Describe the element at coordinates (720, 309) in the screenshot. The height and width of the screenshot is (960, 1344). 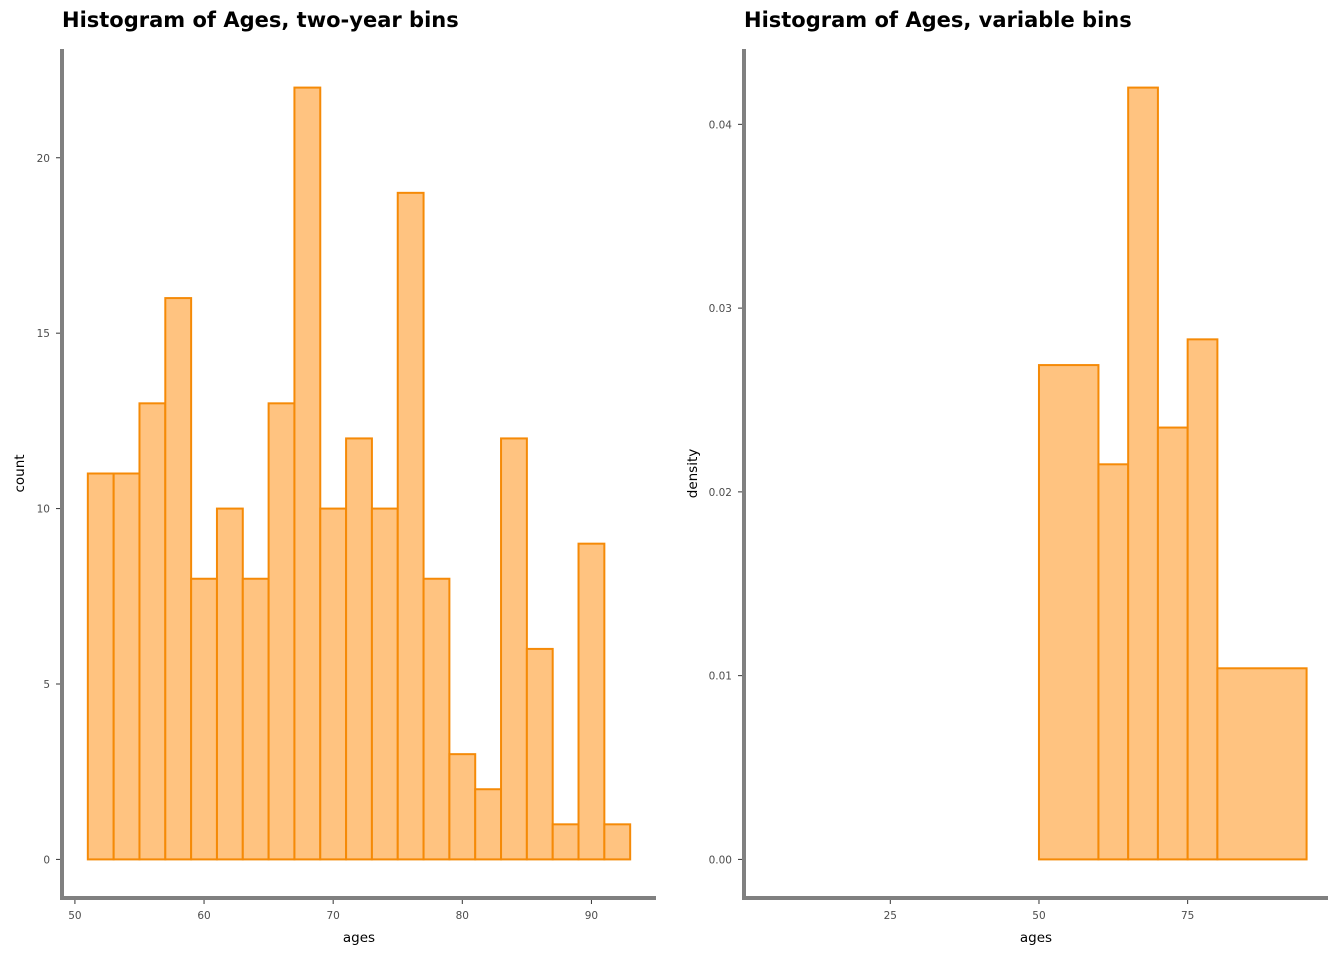
I see `y-tick-label: 0.03` at that location.